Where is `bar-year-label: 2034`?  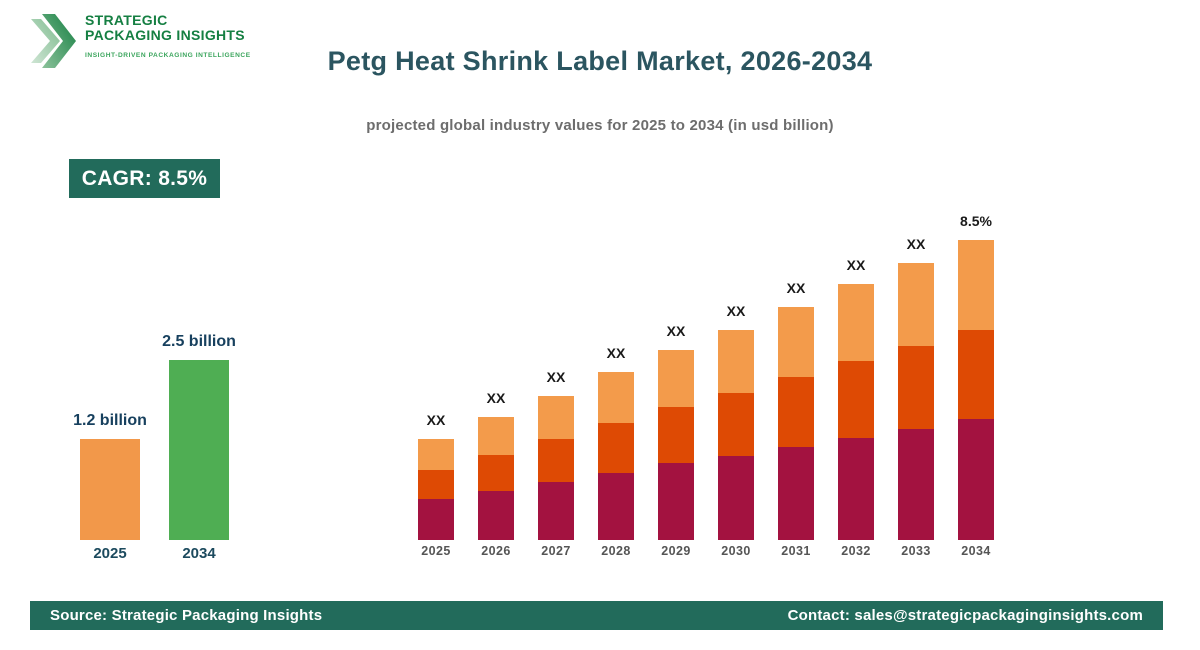 bar-year-label: 2034 is located at coordinates (976, 551).